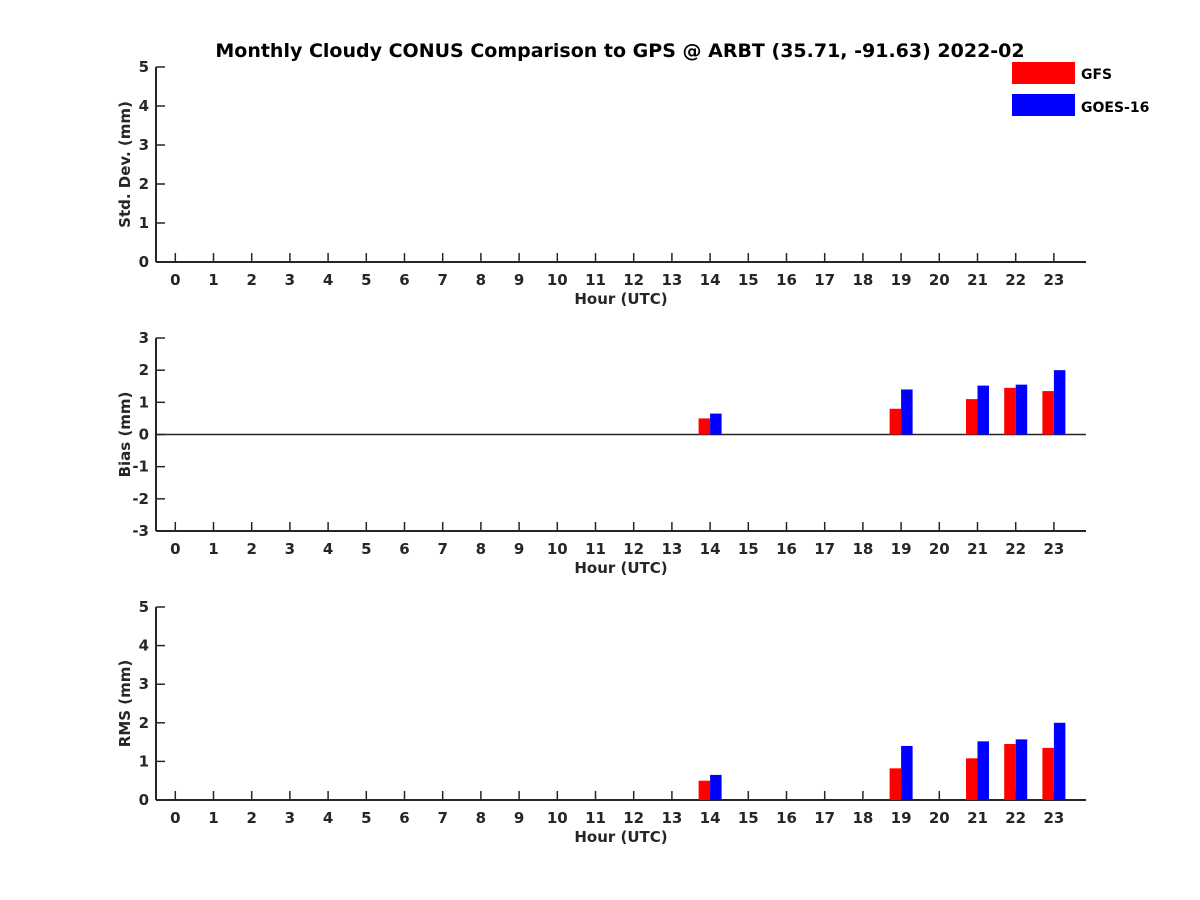  Describe the element at coordinates (125, 703) in the screenshot. I see `y-axis-label: RMS (mm)` at that location.